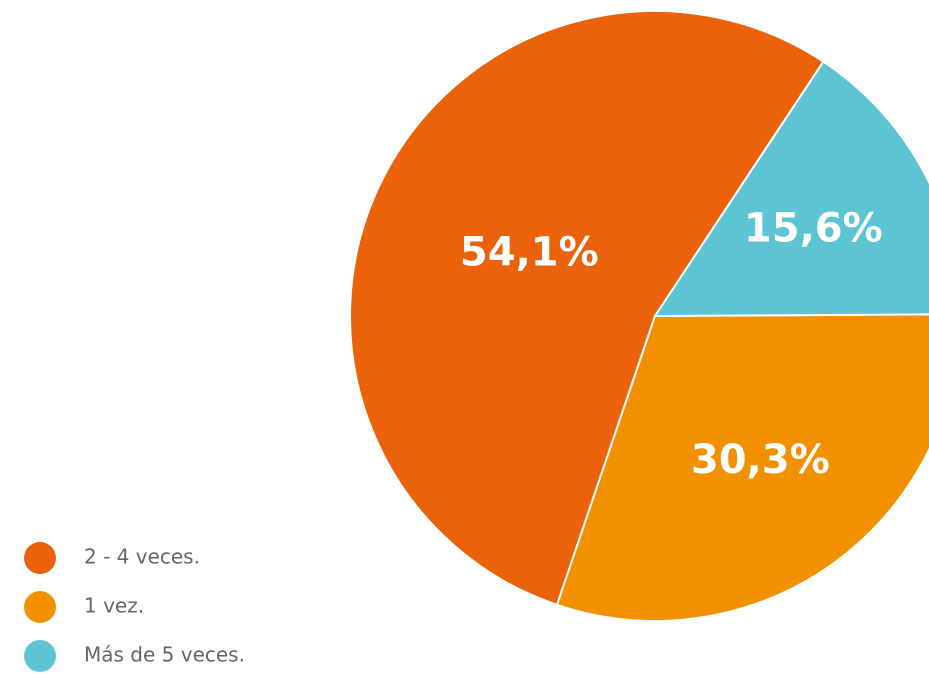 Image resolution: width=929 pixels, height=675 pixels. I want to click on pie-slice, so click(791, 188).